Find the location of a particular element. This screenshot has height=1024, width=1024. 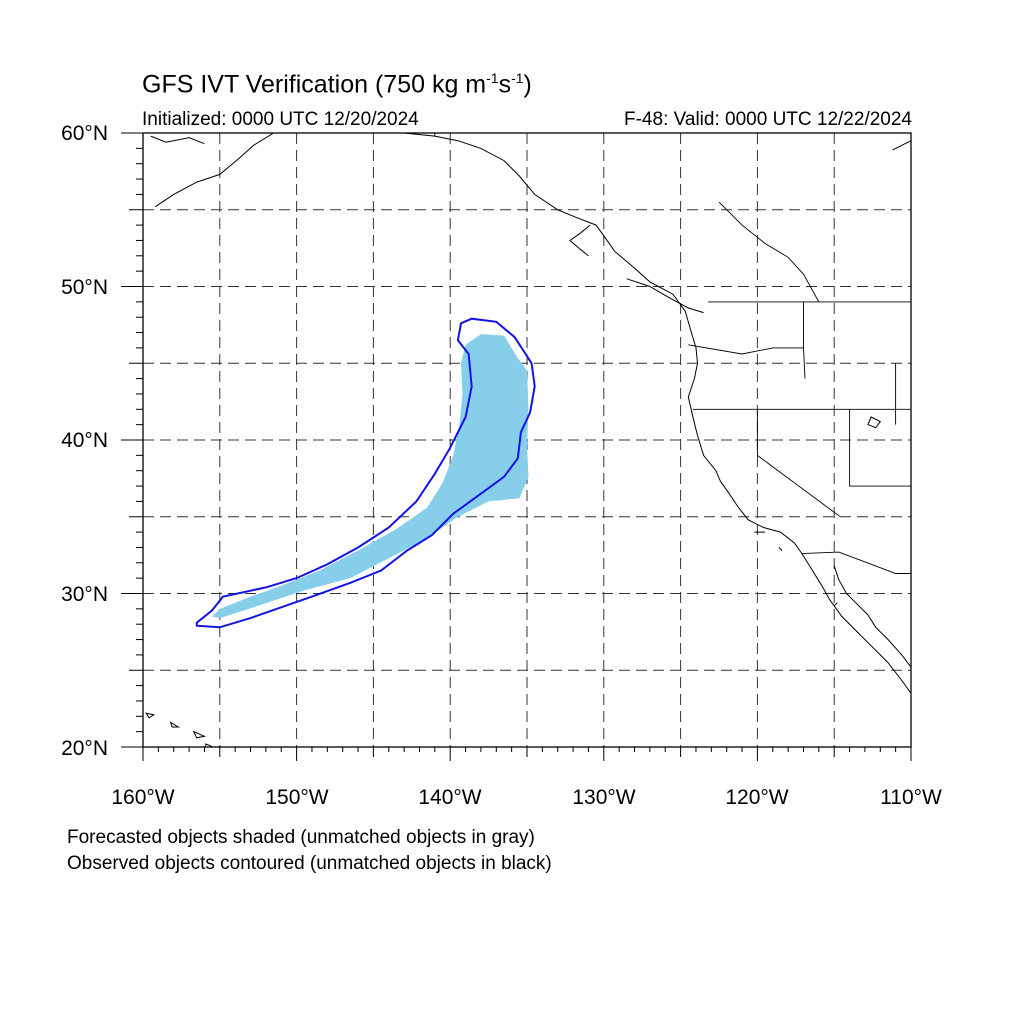

observed-object-contour is located at coordinates (365, 473).